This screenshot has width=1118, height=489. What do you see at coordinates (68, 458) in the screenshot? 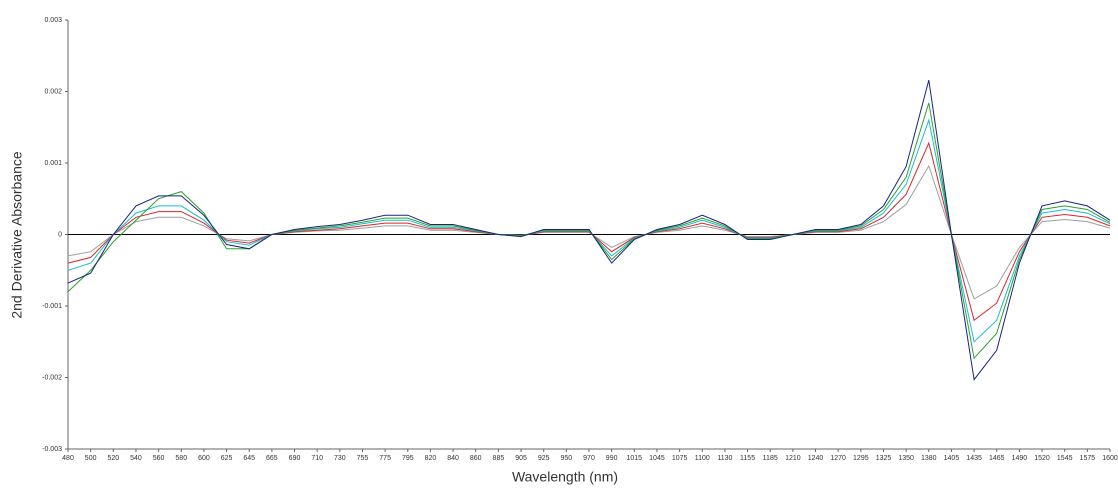
I see `x-tick-label: 480` at bounding box center [68, 458].